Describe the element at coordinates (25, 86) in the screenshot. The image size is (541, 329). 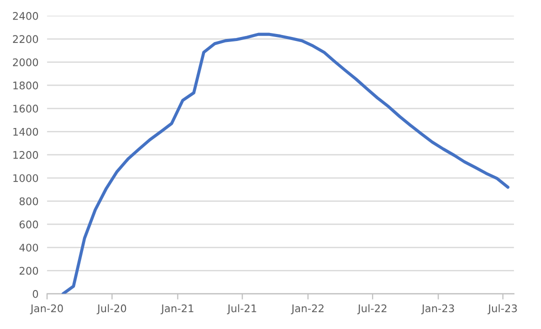
I see `y-tick-label: 1800` at that location.